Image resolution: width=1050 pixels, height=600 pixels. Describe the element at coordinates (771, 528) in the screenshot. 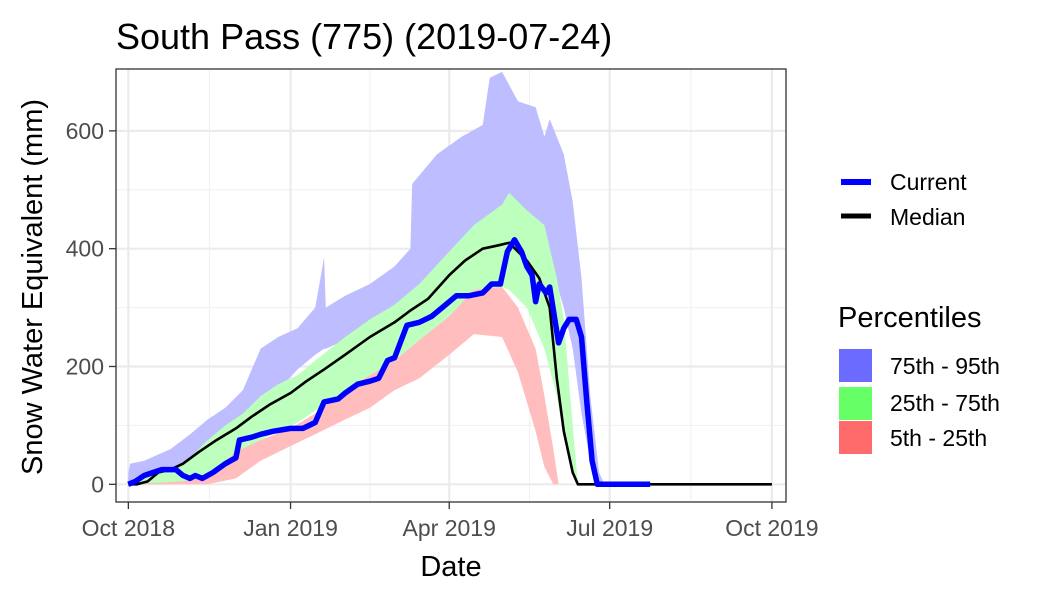

I see `x-tick-label: Oct 2019` at that location.